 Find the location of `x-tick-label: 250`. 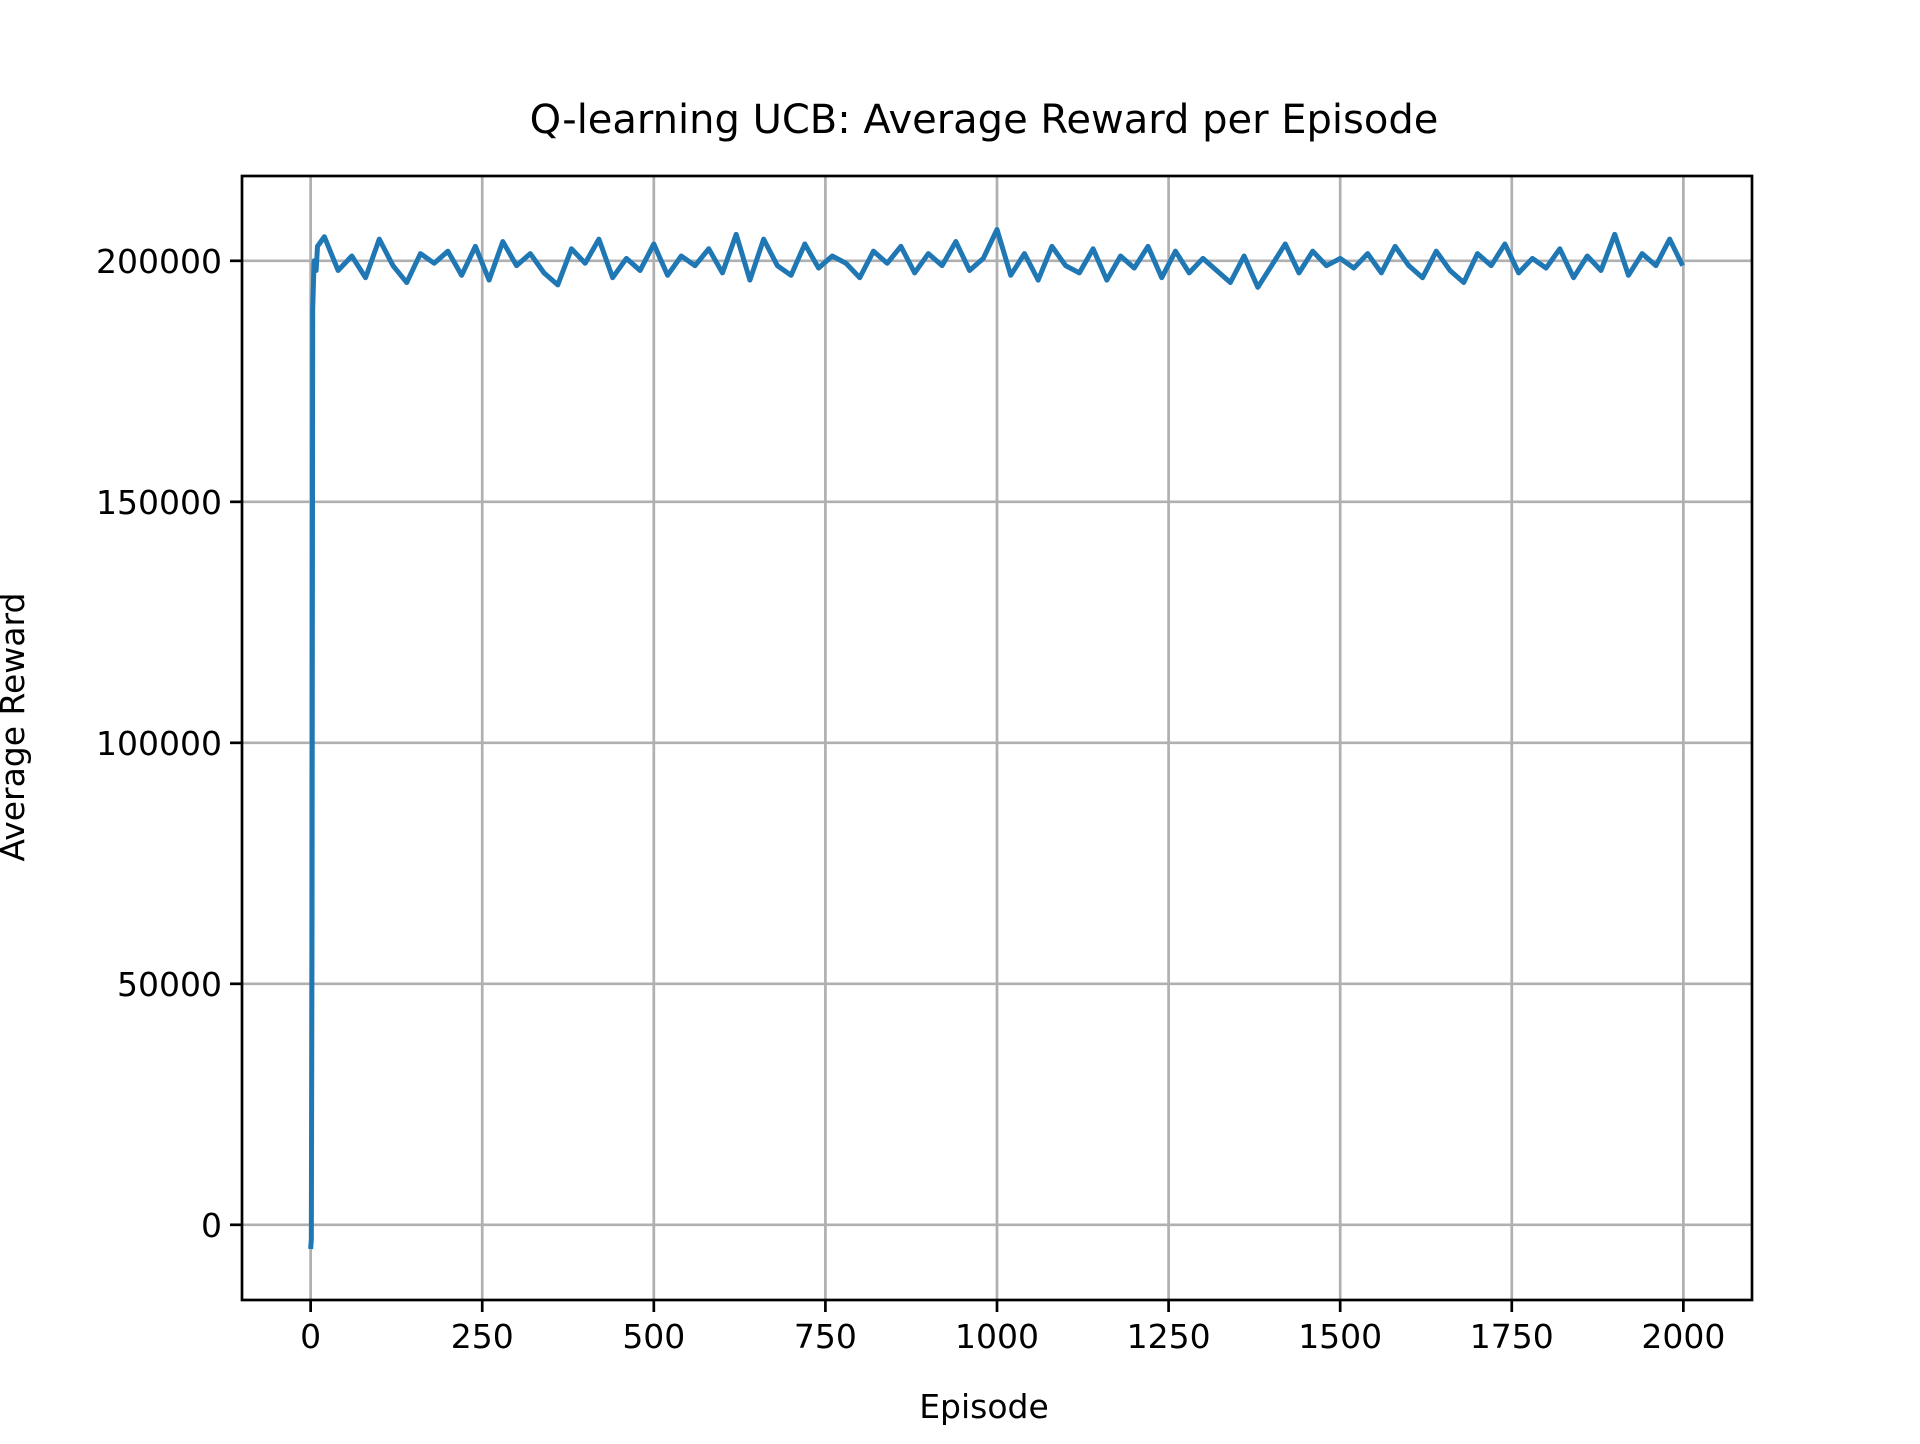

x-tick-label: 250 is located at coordinates (482, 1336).